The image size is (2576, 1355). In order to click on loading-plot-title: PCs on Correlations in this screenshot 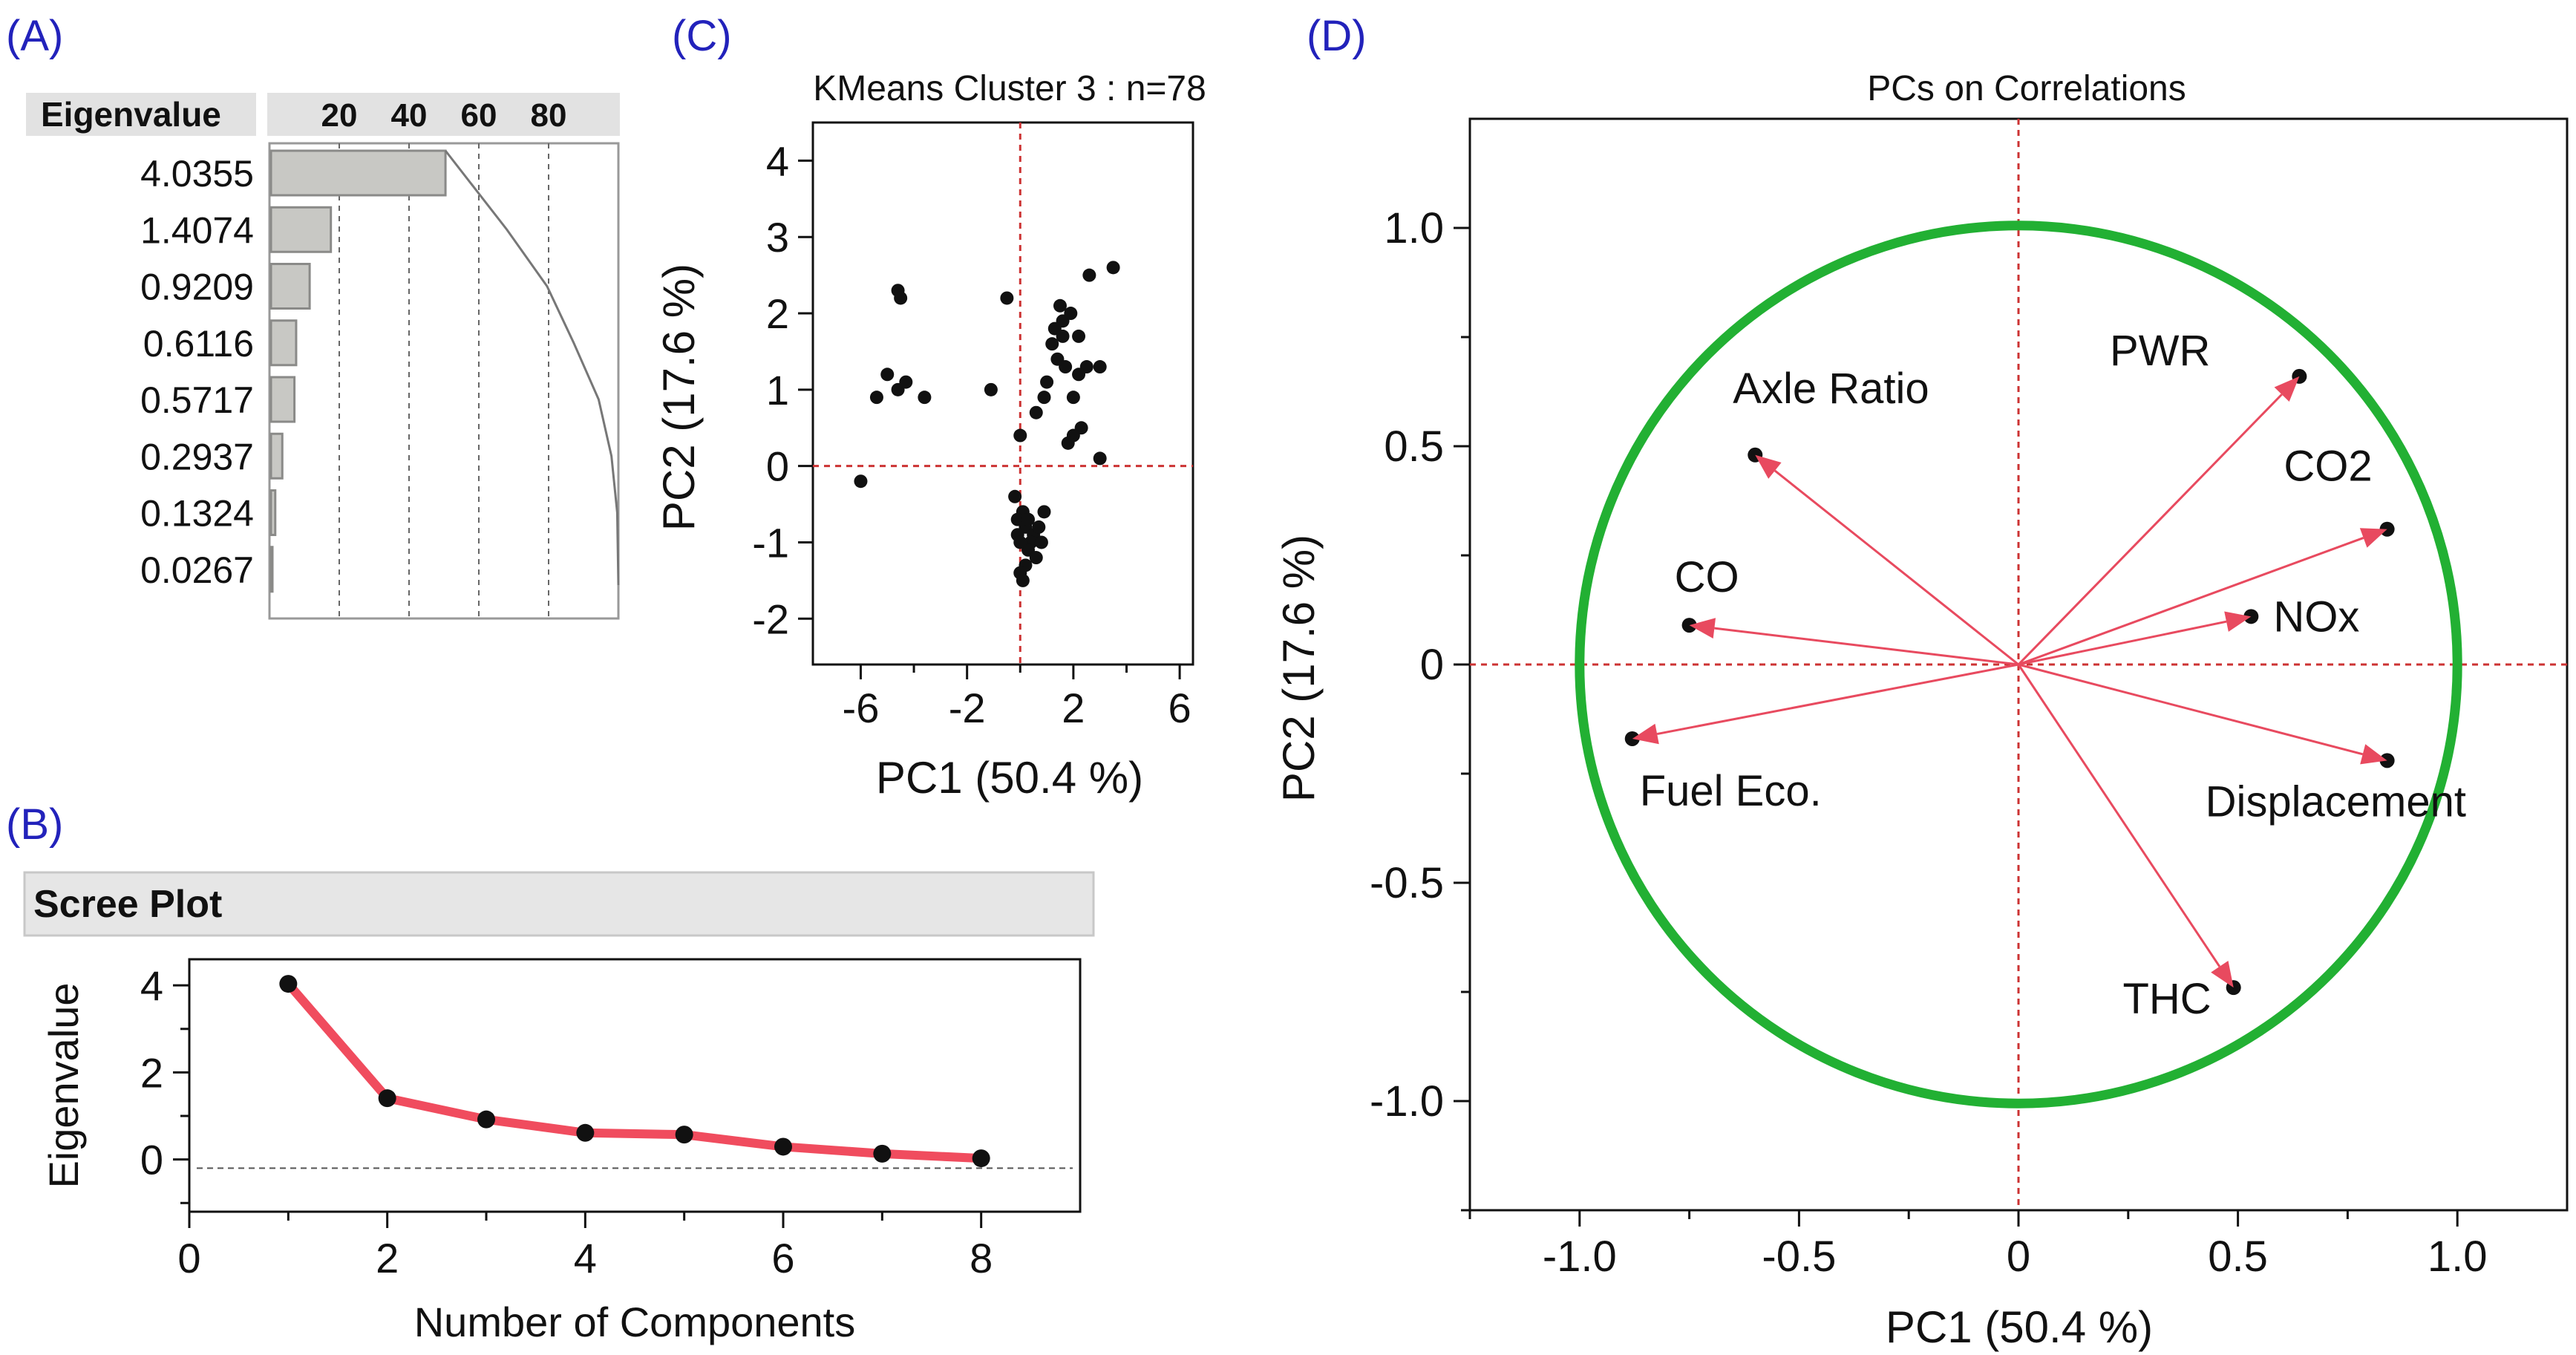, I will do `click(2027, 88)`.